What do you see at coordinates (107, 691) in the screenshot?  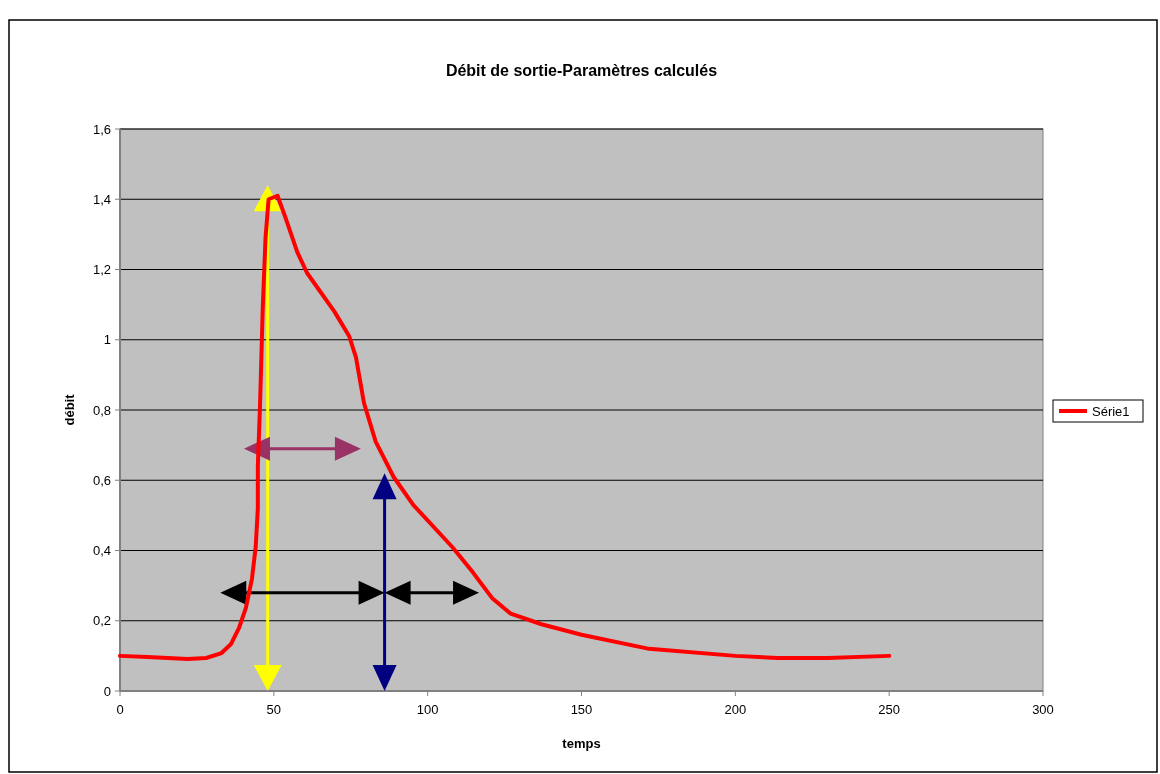 I see `y-tick-label: 0` at bounding box center [107, 691].